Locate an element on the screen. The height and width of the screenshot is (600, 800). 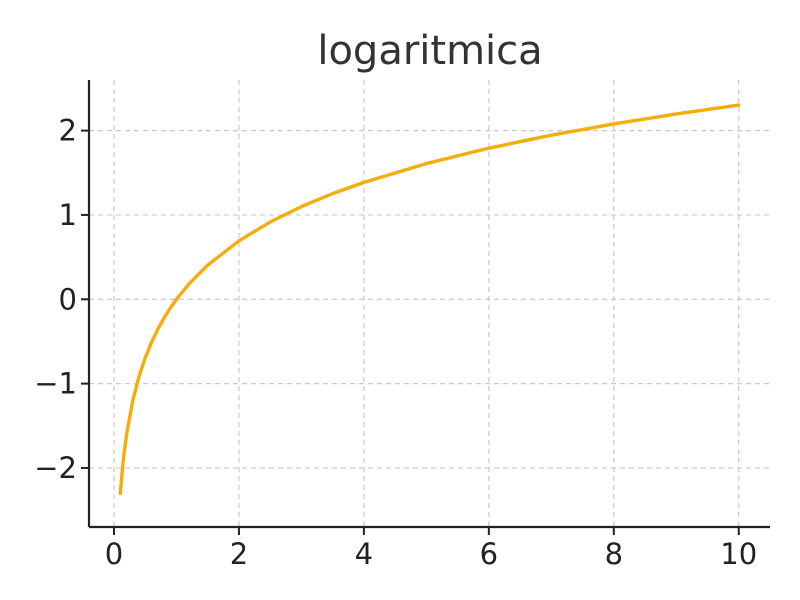
x-tick-label-0: 0 is located at coordinates (114, 554).